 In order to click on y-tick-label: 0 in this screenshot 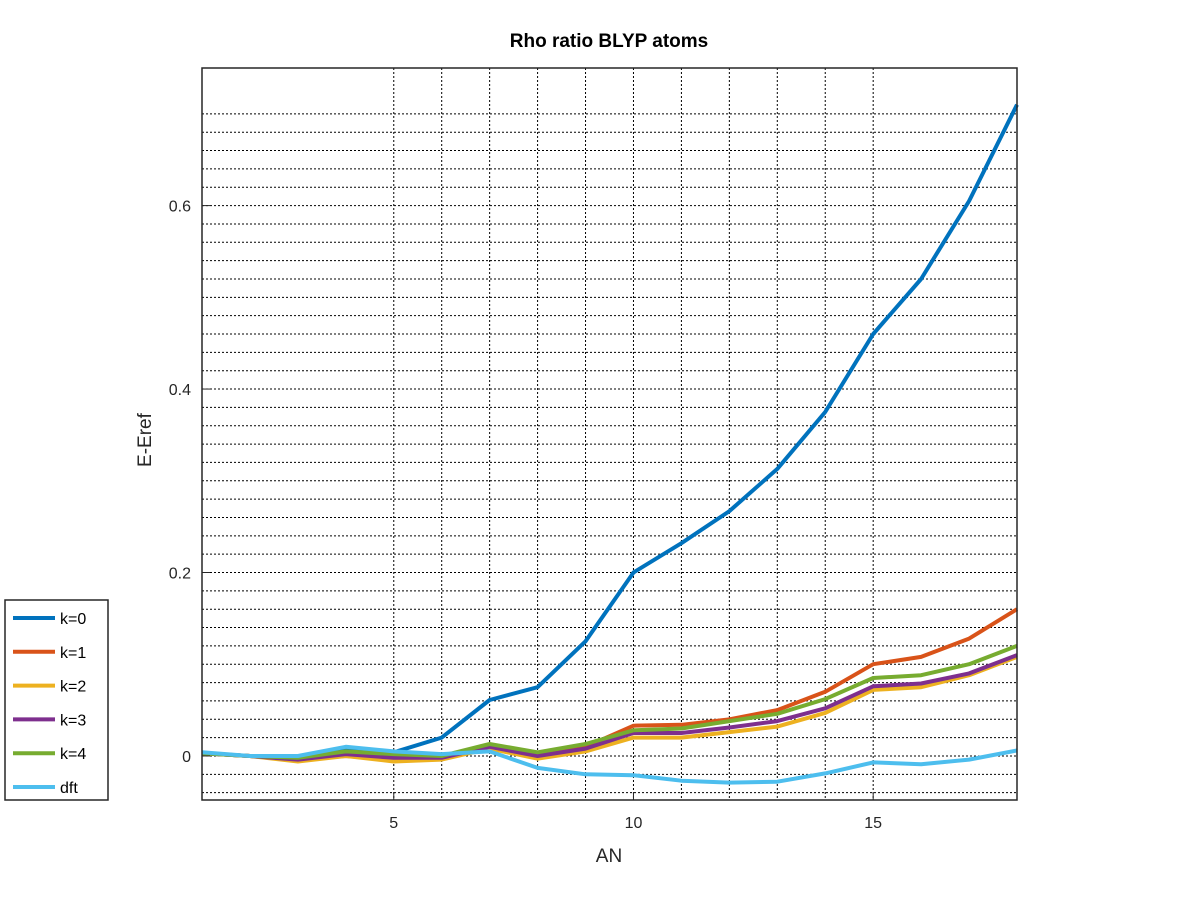, I will do `click(186, 757)`.